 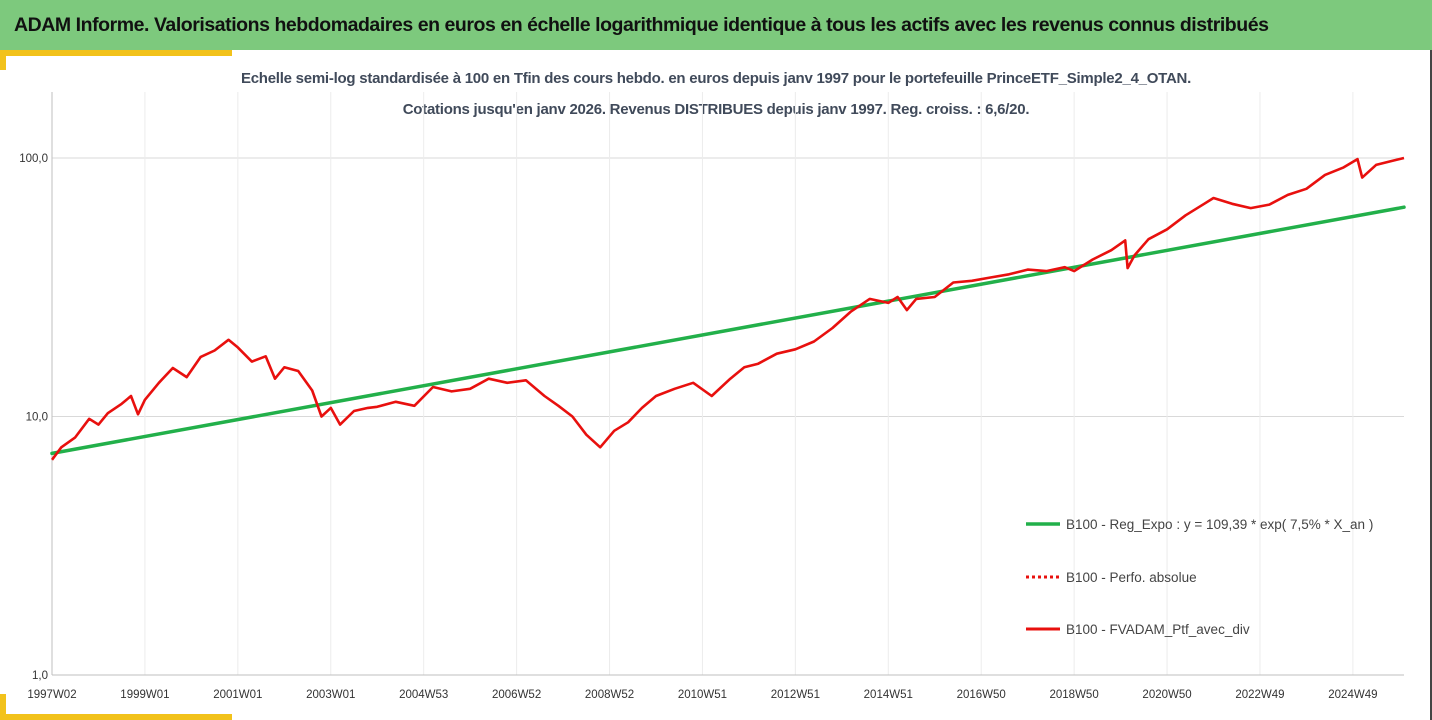 I want to click on y-tick-label: 100,0, so click(x=33, y=159).